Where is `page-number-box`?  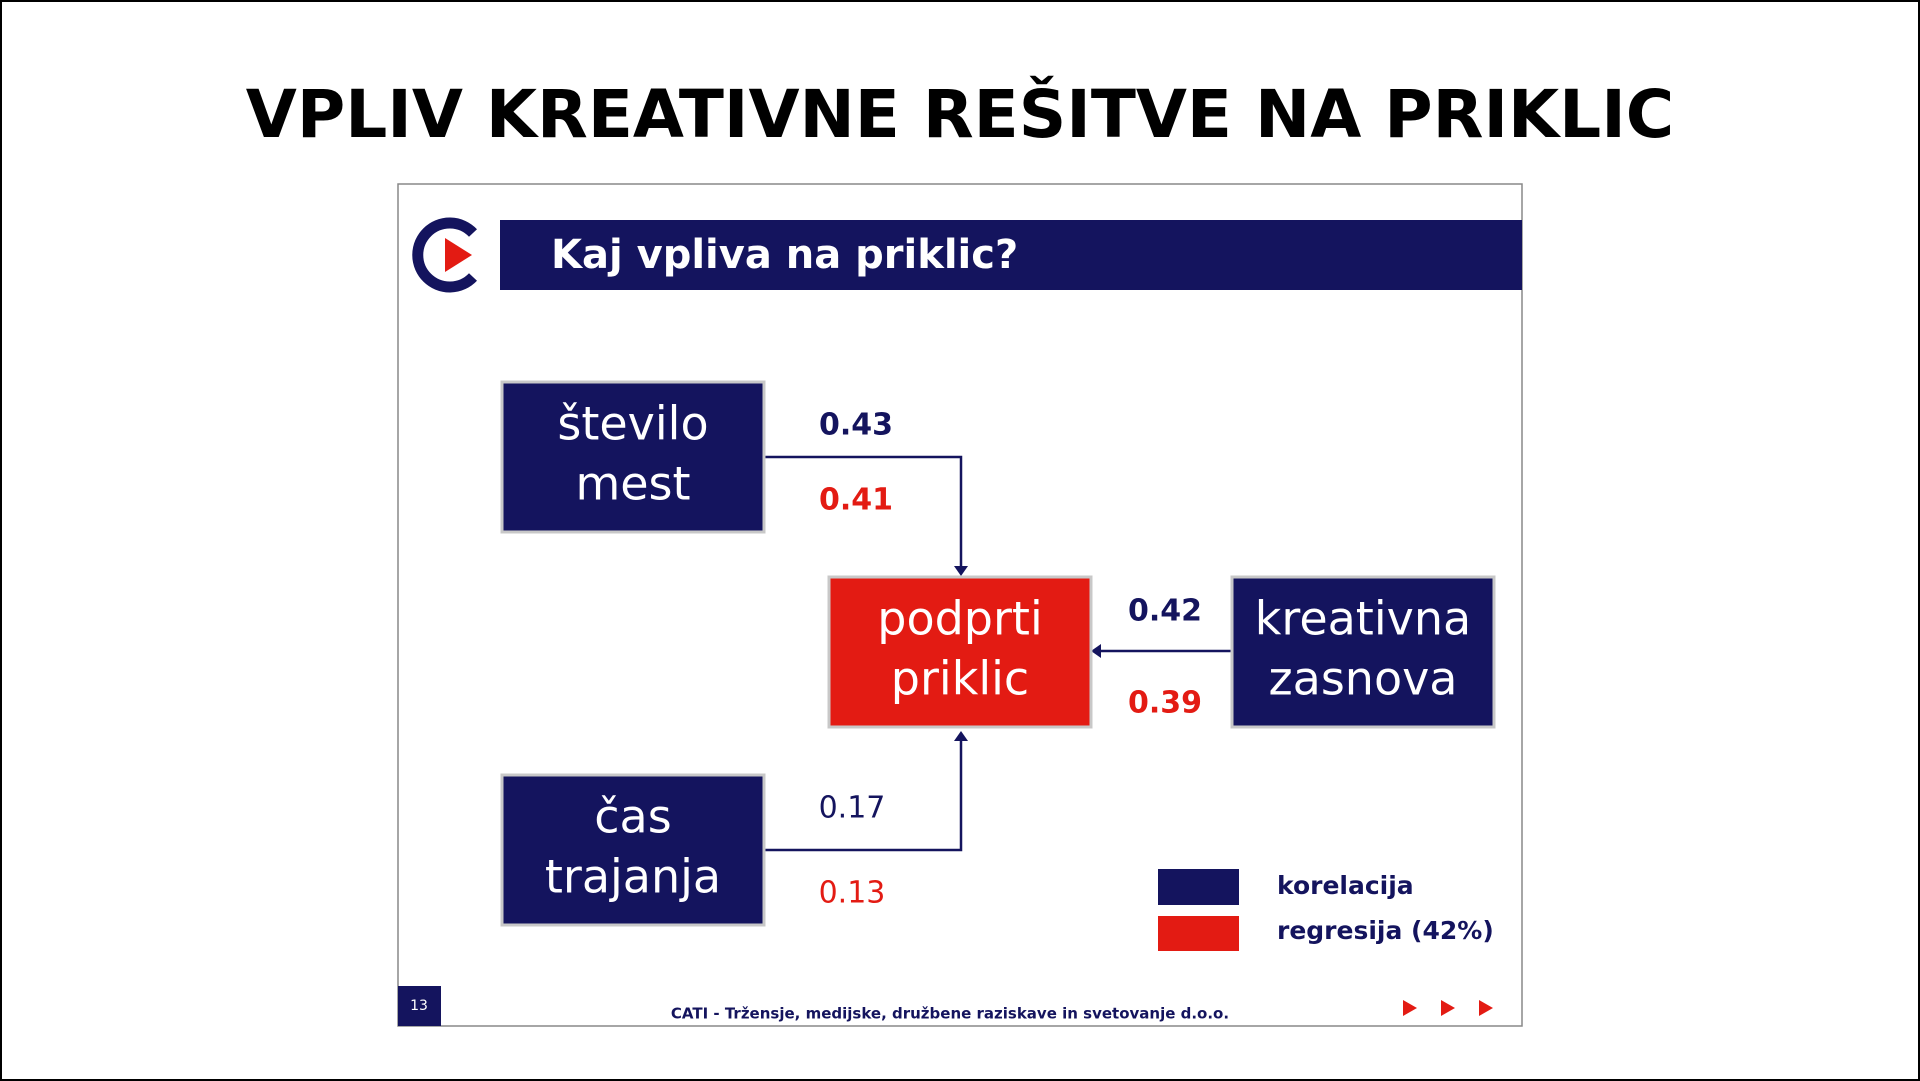 page-number-box is located at coordinates (419, 1006).